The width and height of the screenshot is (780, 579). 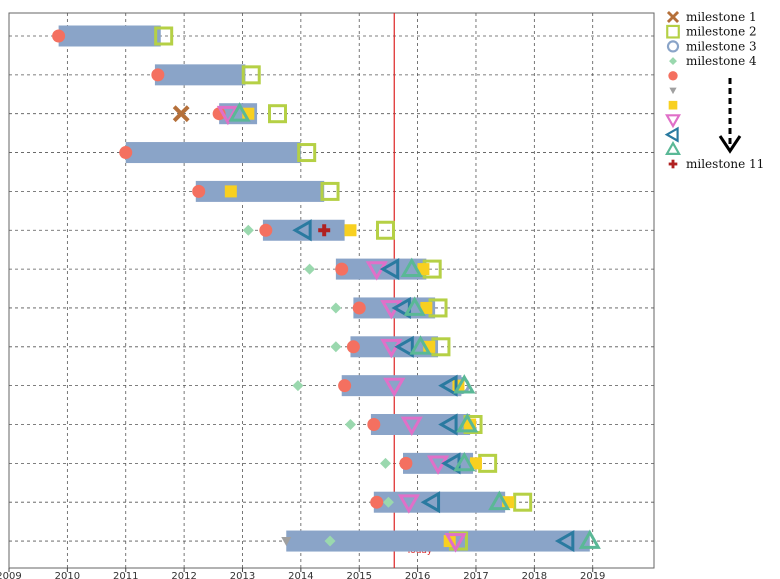 What do you see at coordinates (673, 91) in the screenshot?
I see `legend-swatch-m6` at bounding box center [673, 91].